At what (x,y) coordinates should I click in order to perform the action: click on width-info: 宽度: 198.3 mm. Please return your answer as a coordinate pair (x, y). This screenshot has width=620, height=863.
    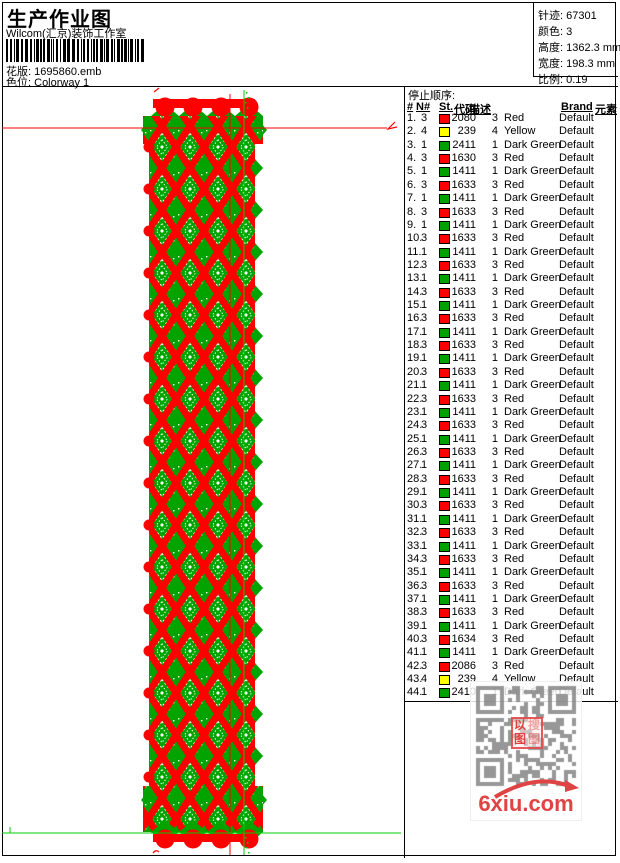
    Looking at the image, I should click on (577, 64).